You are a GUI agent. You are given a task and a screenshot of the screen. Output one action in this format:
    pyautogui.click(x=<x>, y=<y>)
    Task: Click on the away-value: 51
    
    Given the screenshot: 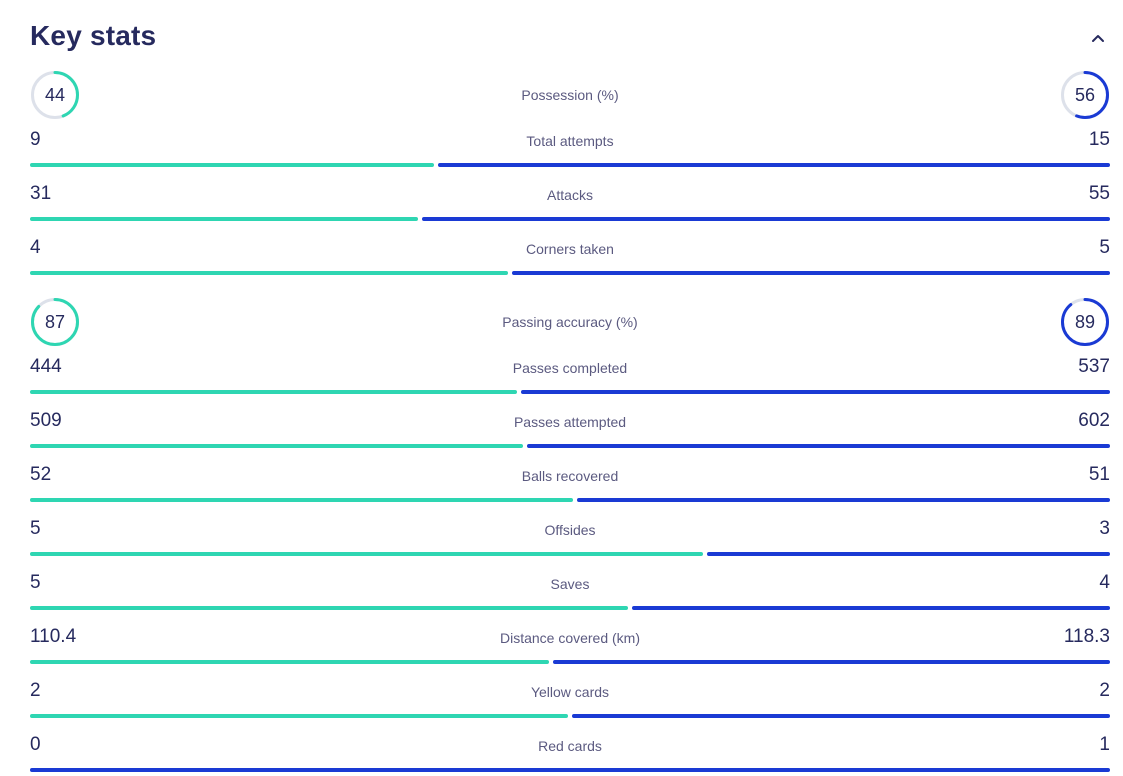 What is the action you would take?
    pyautogui.click(x=1099, y=474)
    